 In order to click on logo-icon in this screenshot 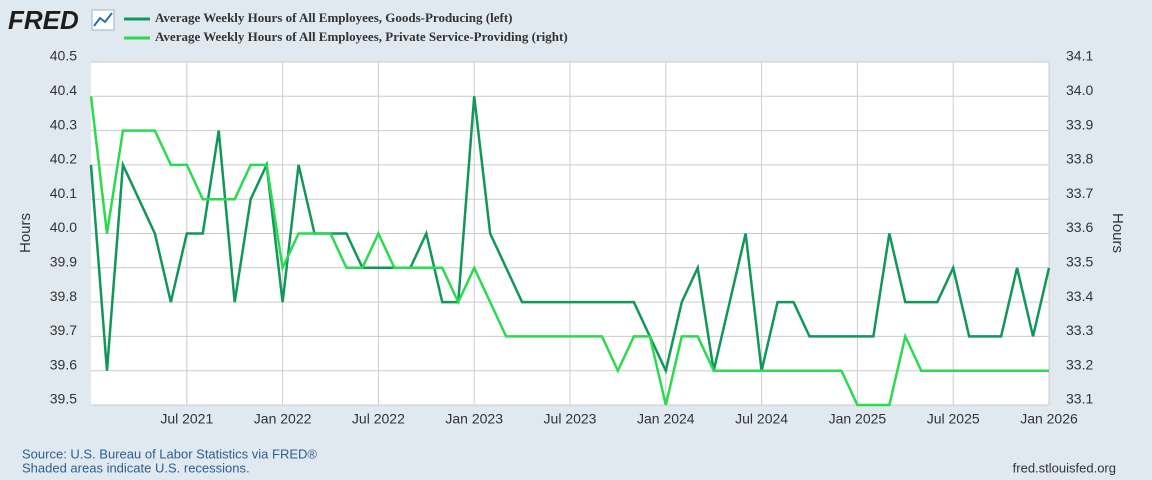, I will do `click(103, 20)`.